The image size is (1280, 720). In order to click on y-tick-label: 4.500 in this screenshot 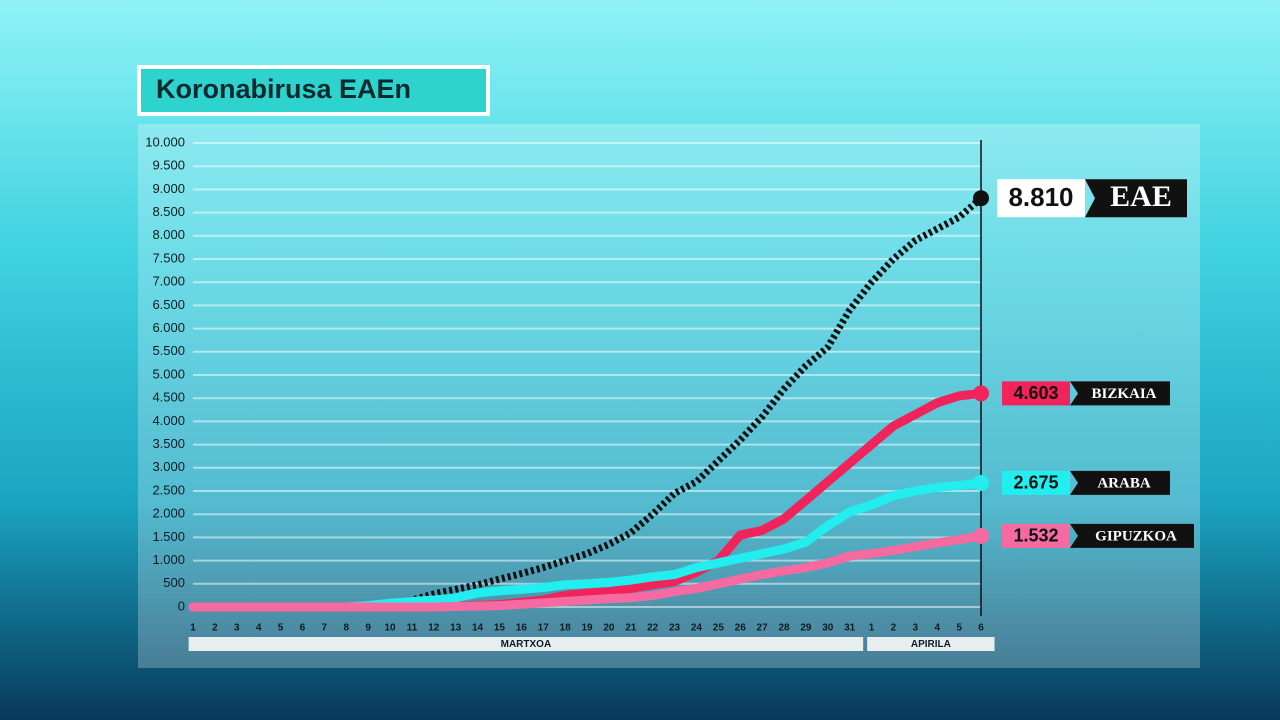, I will do `click(168, 397)`.